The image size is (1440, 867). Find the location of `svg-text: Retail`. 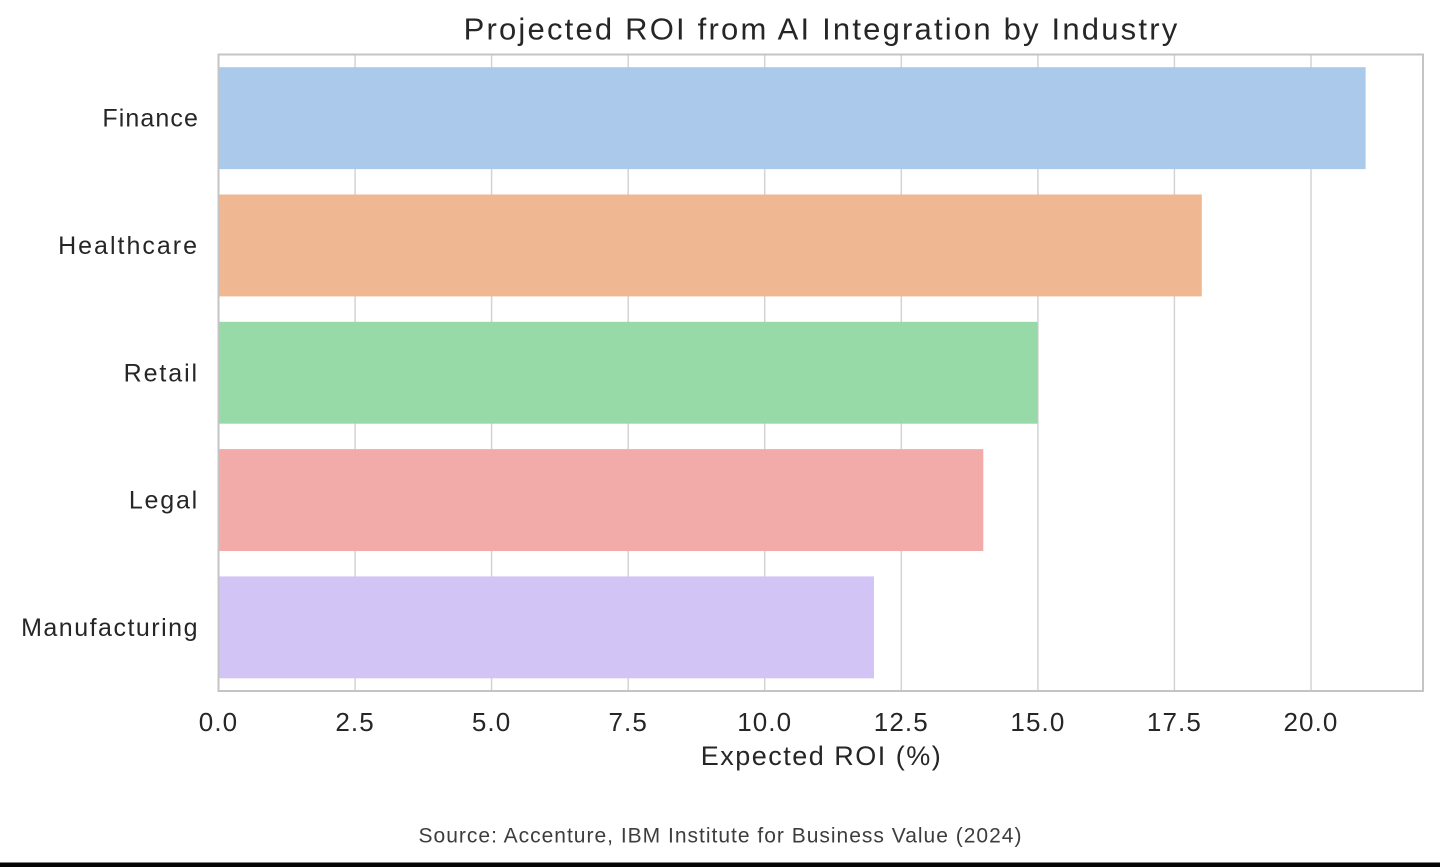

svg-text: Retail is located at coordinates (161, 373).